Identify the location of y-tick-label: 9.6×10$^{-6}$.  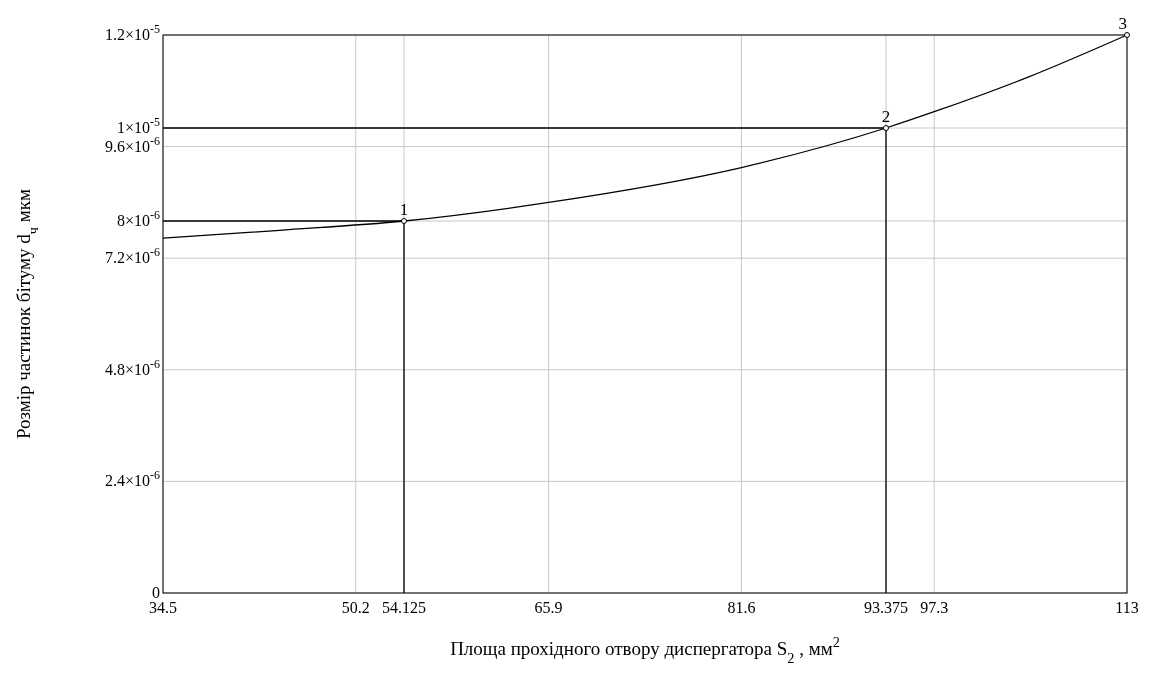
(132, 144).